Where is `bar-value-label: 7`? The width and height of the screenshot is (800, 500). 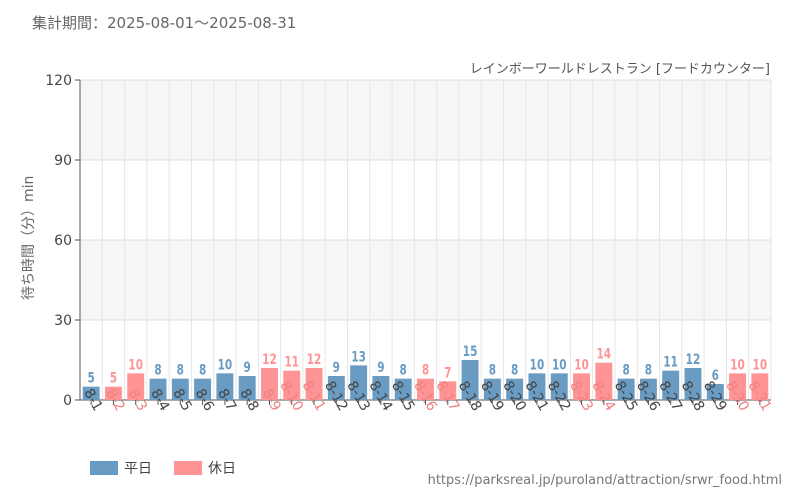 bar-value-label: 7 is located at coordinates (447, 373).